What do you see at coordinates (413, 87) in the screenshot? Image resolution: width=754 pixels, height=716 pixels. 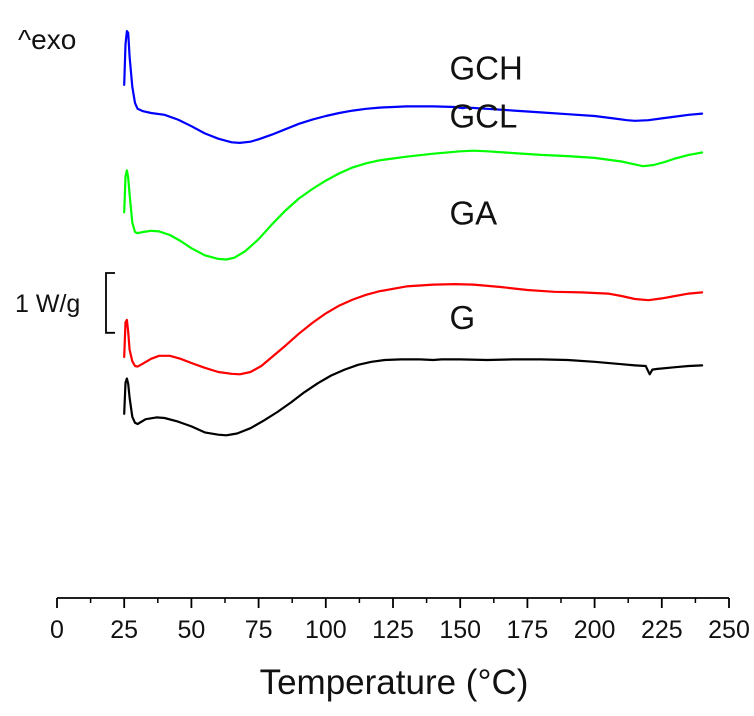 I see `series-line-gch` at bounding box center [413, 87].